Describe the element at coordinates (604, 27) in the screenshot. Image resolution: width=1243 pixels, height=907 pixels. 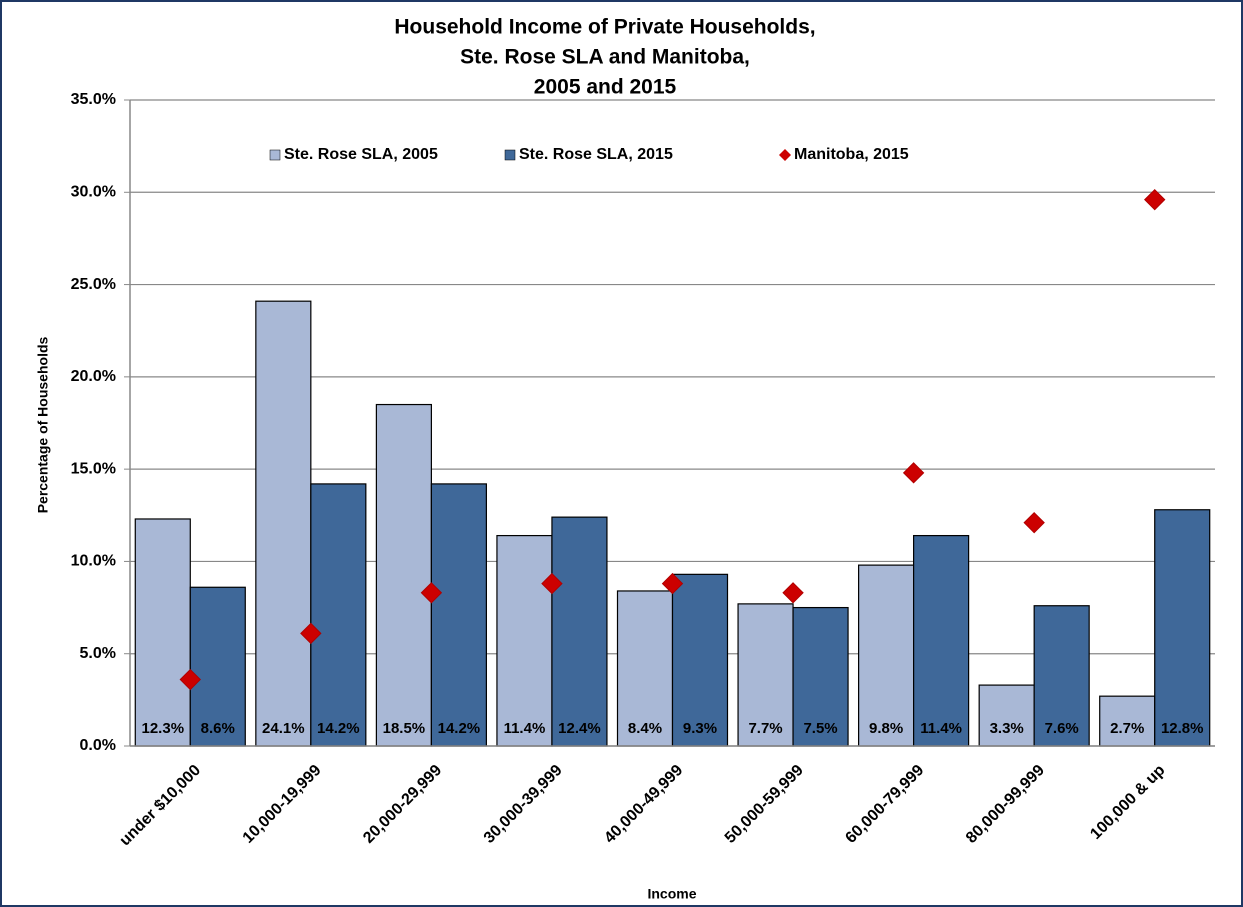
I see `chart-title: Household Income of Private Households,` at that location.